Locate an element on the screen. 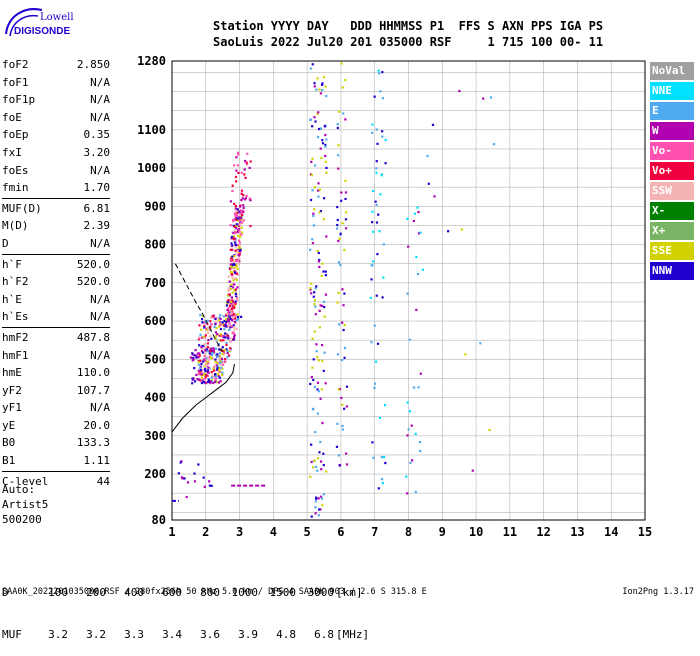  param-value: 6.81 is located at coordinates (97, 208).